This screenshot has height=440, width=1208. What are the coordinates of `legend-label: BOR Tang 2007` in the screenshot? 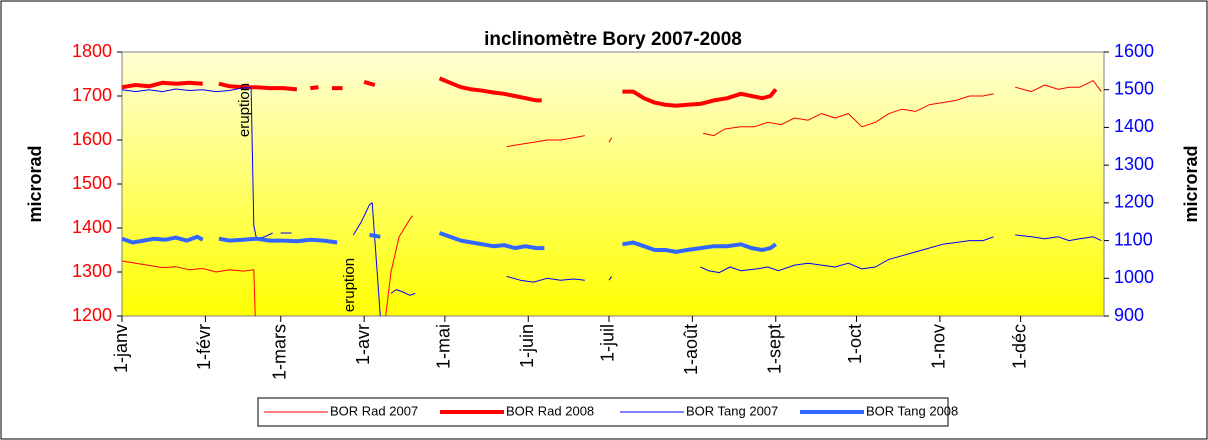 It's located at (732, 410).